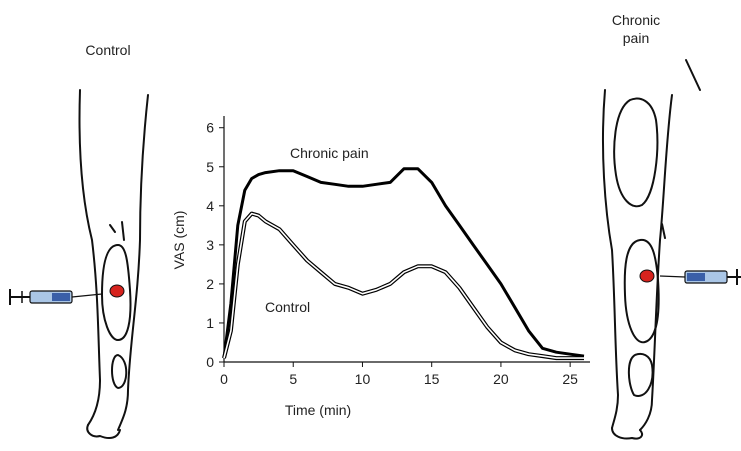  I want to click on left-leg, so click(113, 264).